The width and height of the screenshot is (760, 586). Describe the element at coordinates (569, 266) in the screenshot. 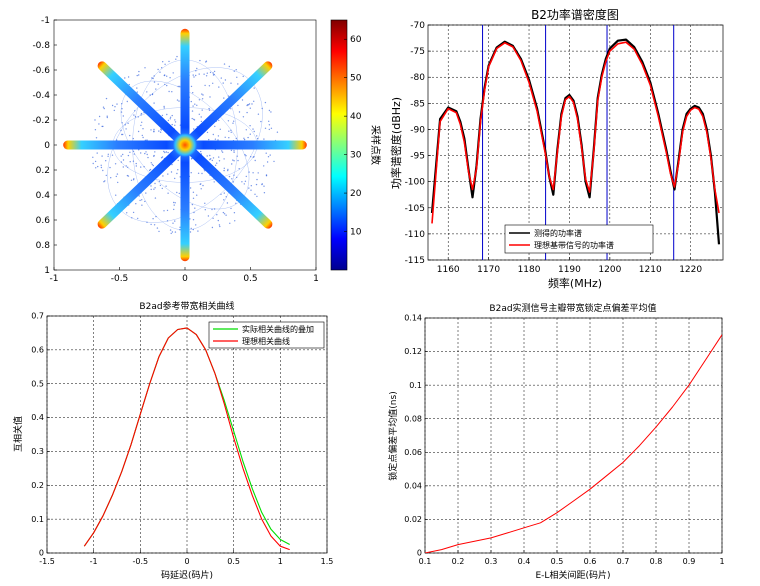

I see `psd-x-ticks: 1160 1170 1180 1190 1200 1210 1220` at that location.